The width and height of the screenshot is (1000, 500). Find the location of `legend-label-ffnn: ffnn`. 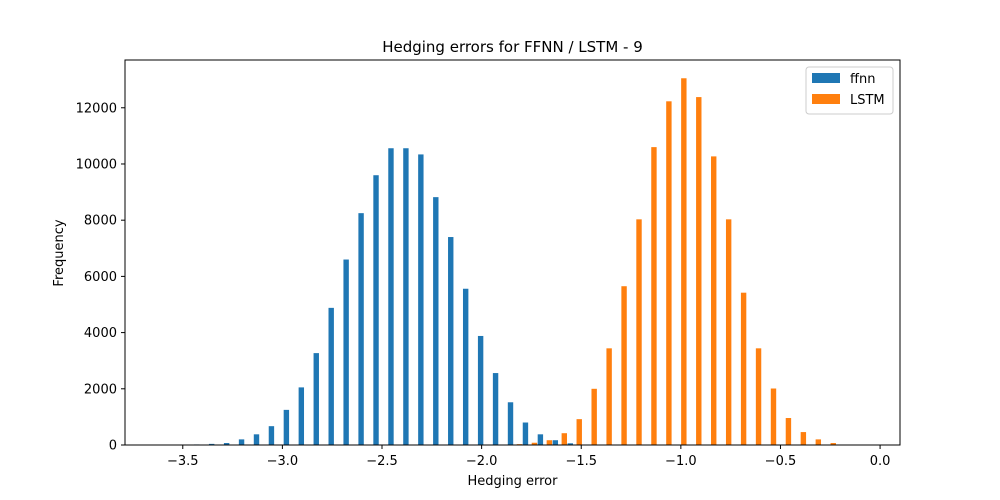

legend-label-ffnn: ffnn is located at coordinates (862, 79).